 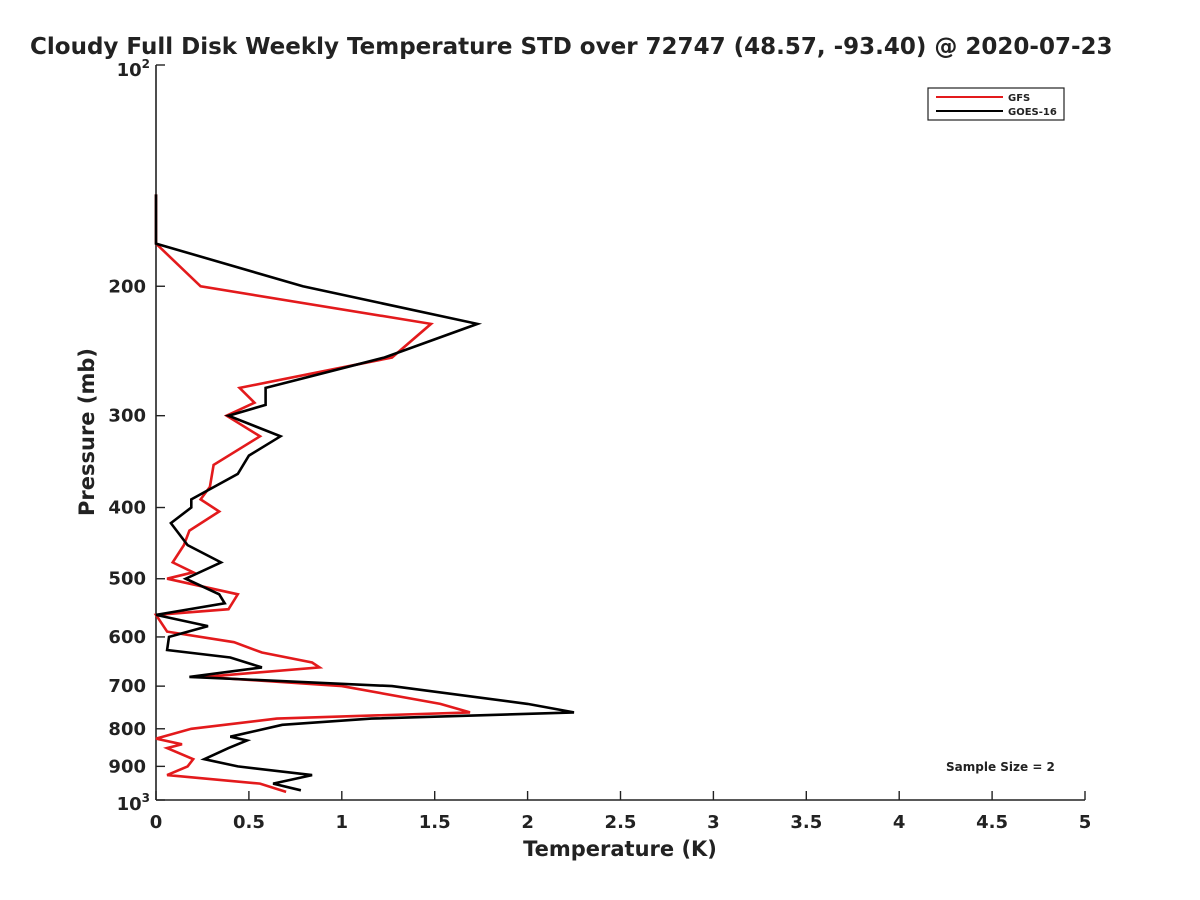 What do you see at coordinates (527, 822) in the screenshot?
I see `x-tick-label: 2` at bounding box center [527, 822].